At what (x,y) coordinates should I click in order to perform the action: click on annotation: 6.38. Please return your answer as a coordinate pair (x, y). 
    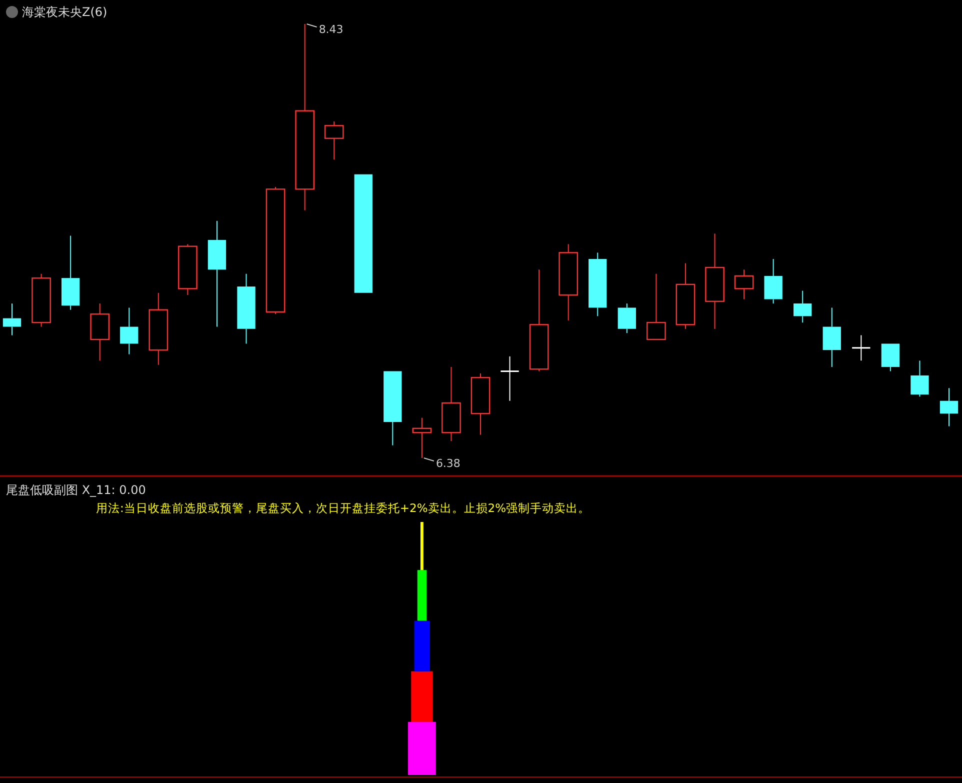
    Looking at the image, I should click on (448, 463).